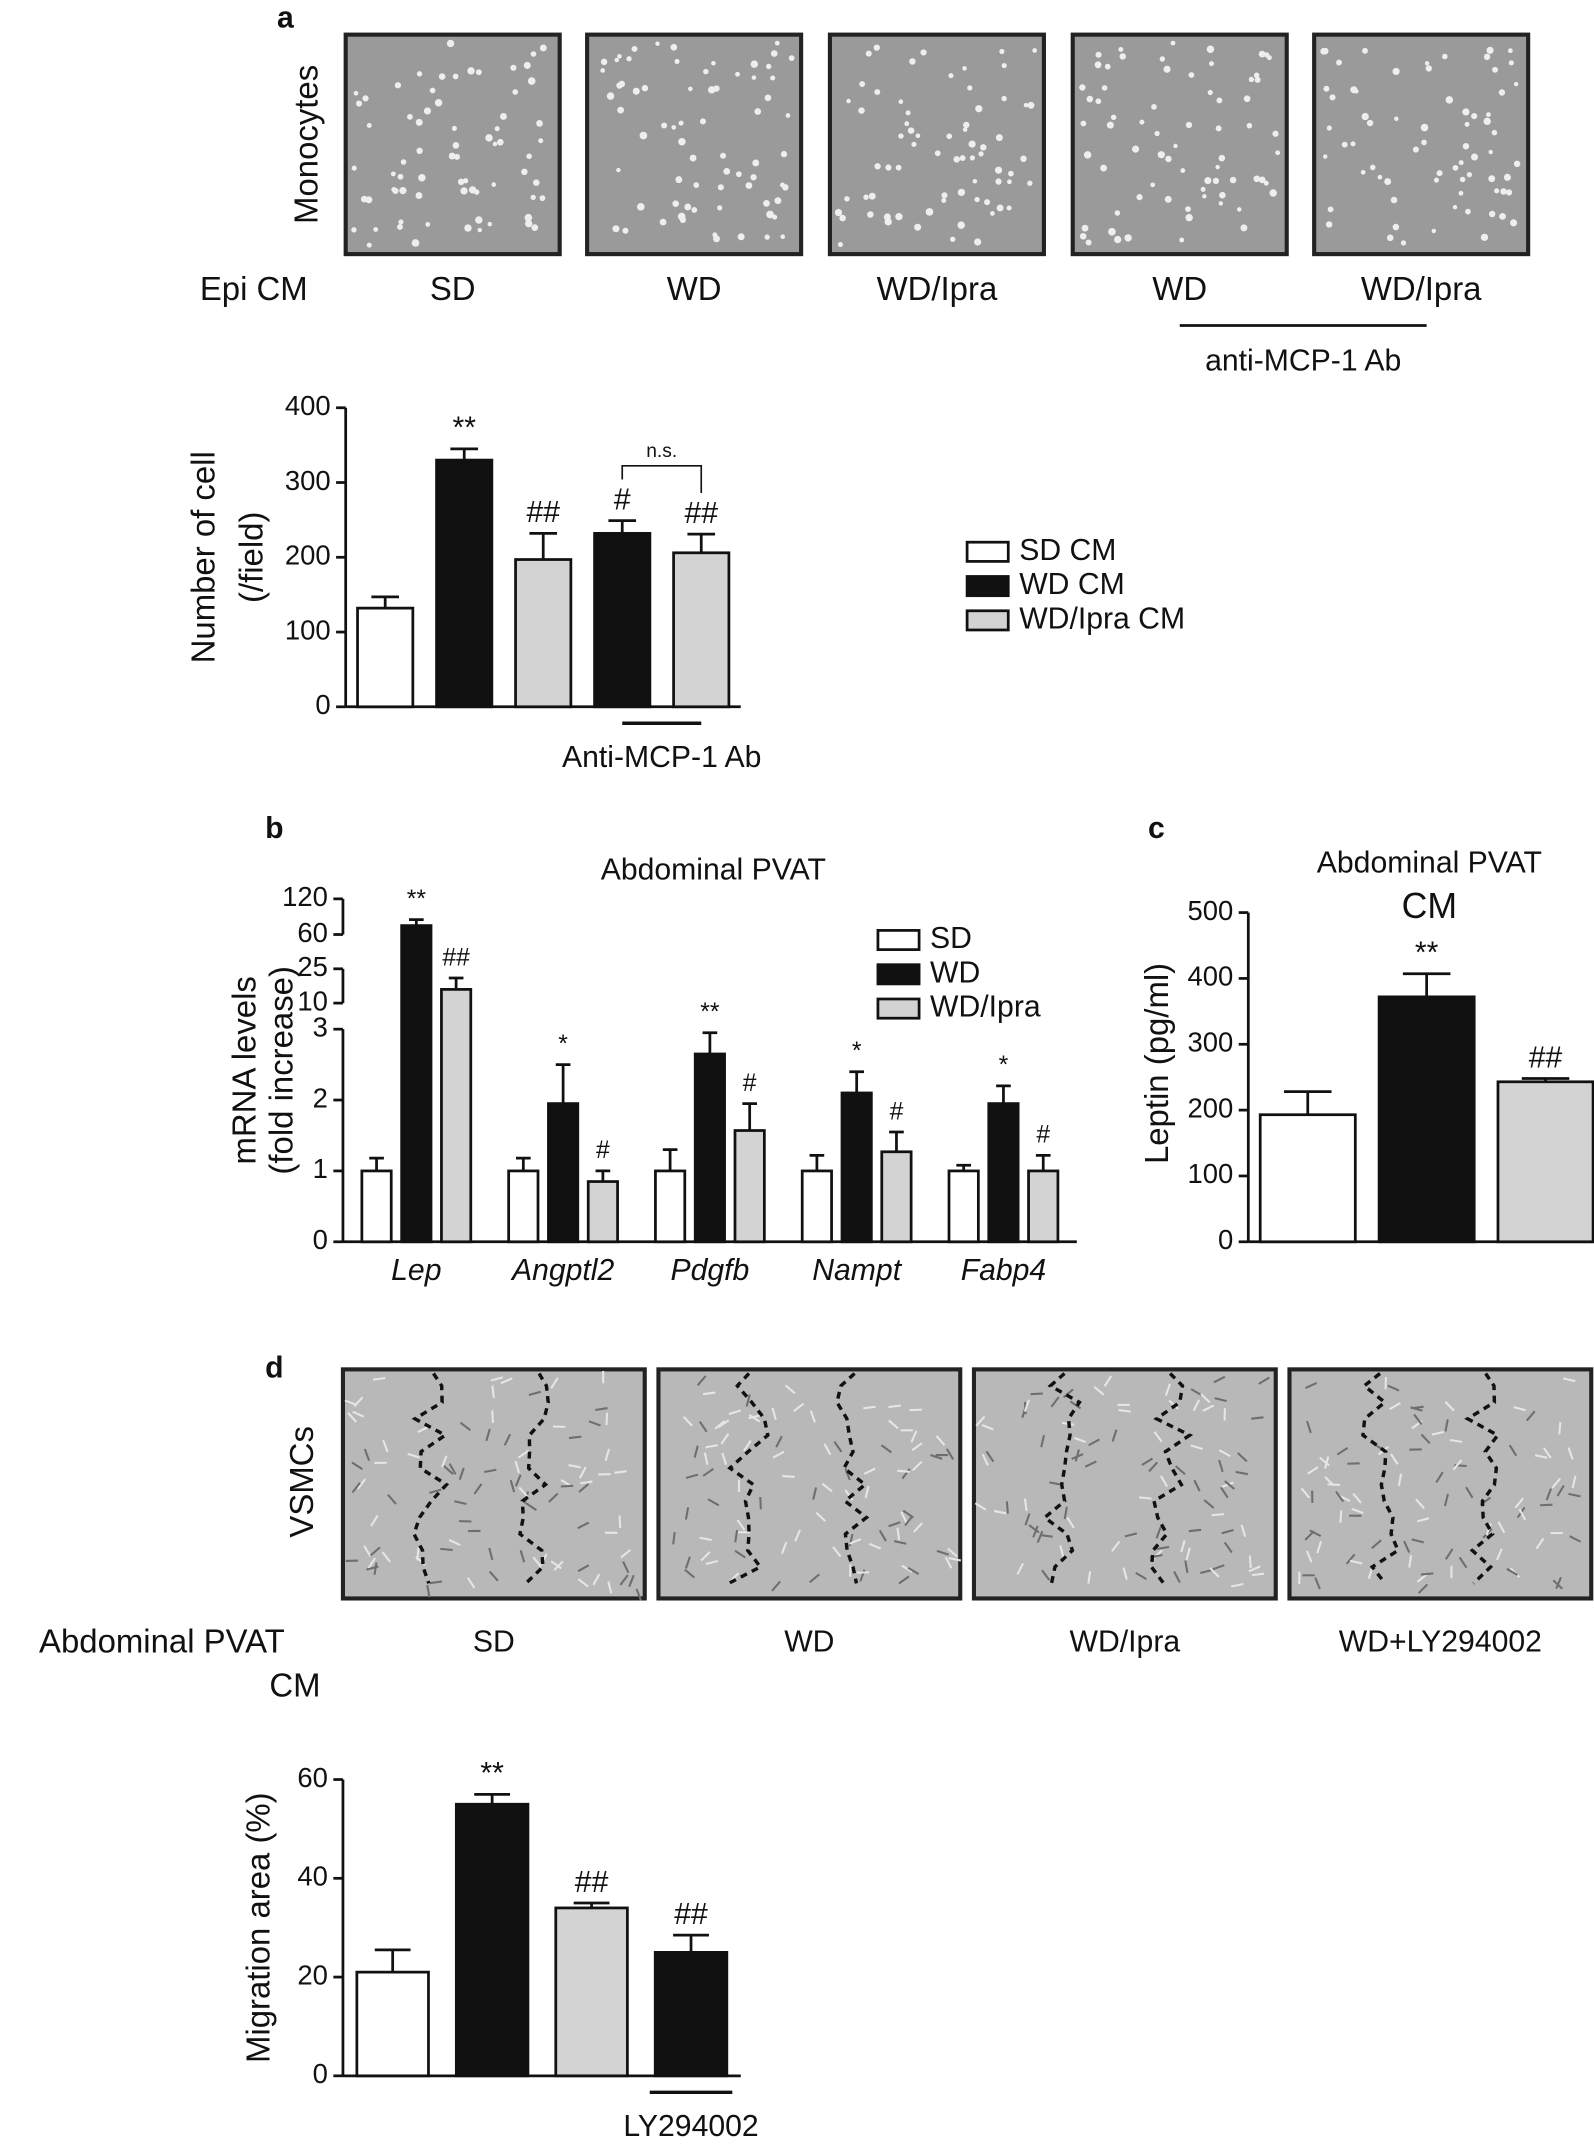 The height and width of the screenshot is (2153, 1594). Describe the element at coordinates (1210, 976) in the screenshot. I see `y-tick-label: 400` at that location.